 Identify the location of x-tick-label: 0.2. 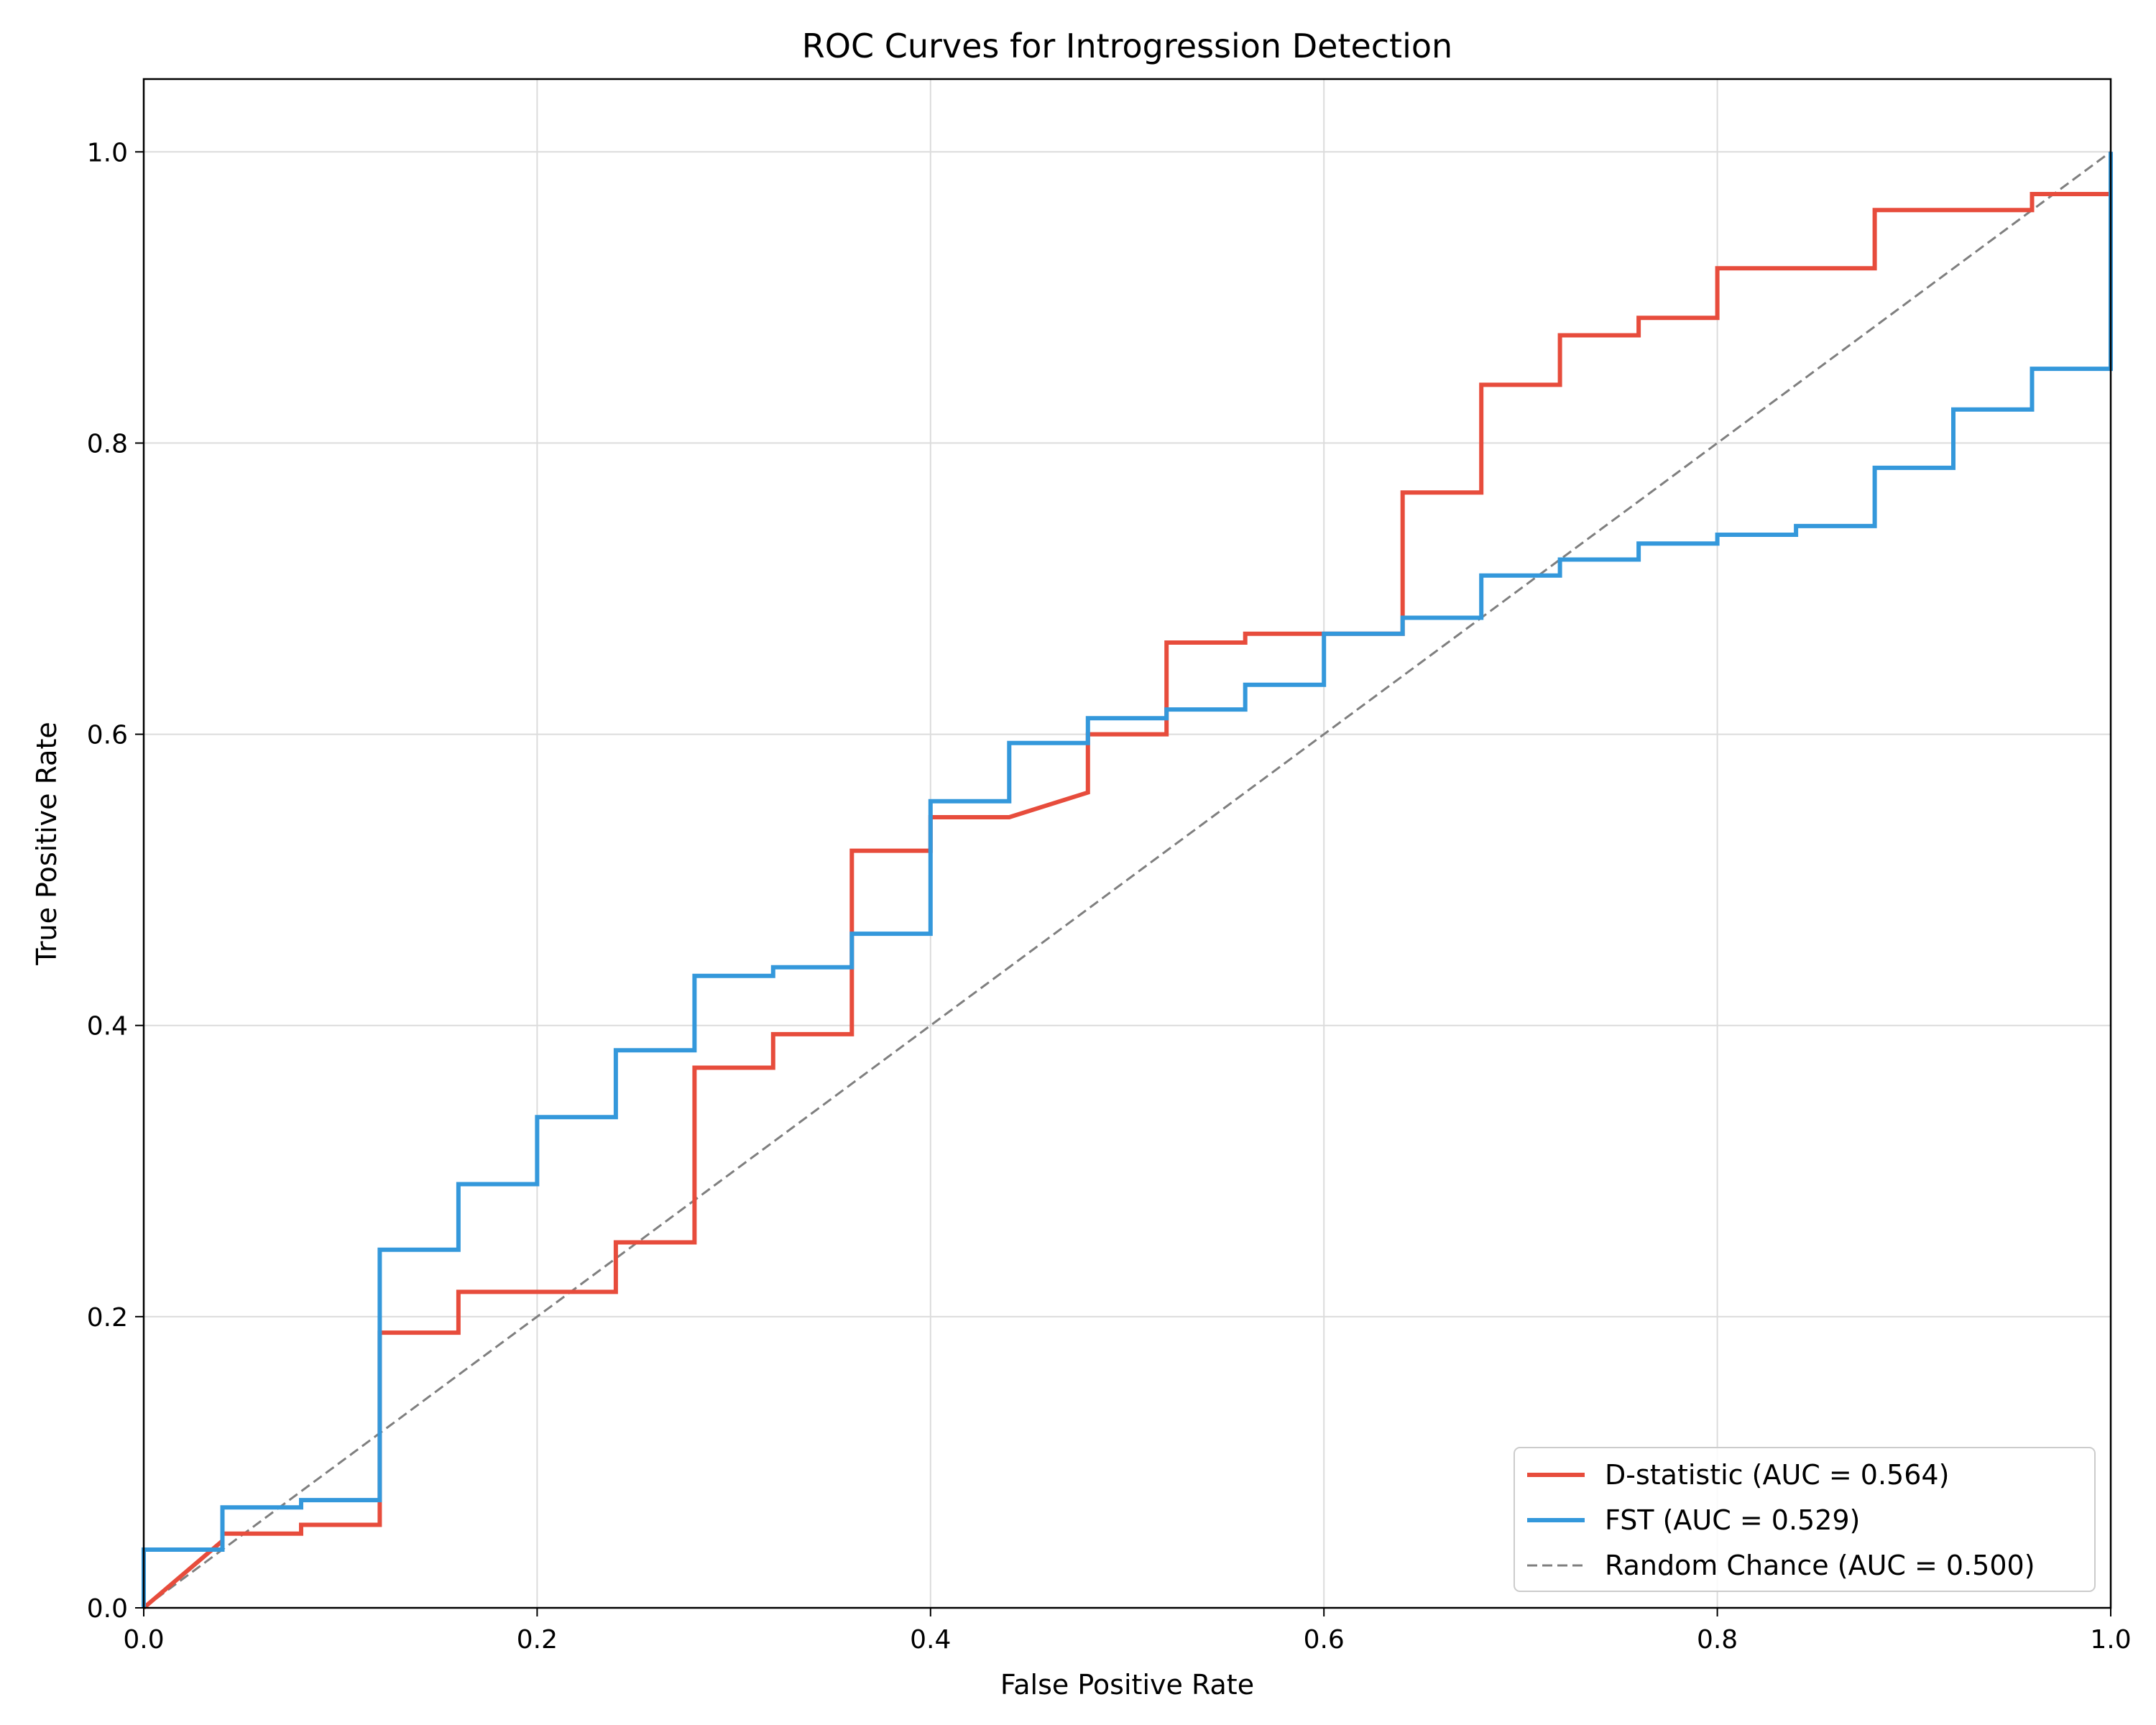
(537, 1640).